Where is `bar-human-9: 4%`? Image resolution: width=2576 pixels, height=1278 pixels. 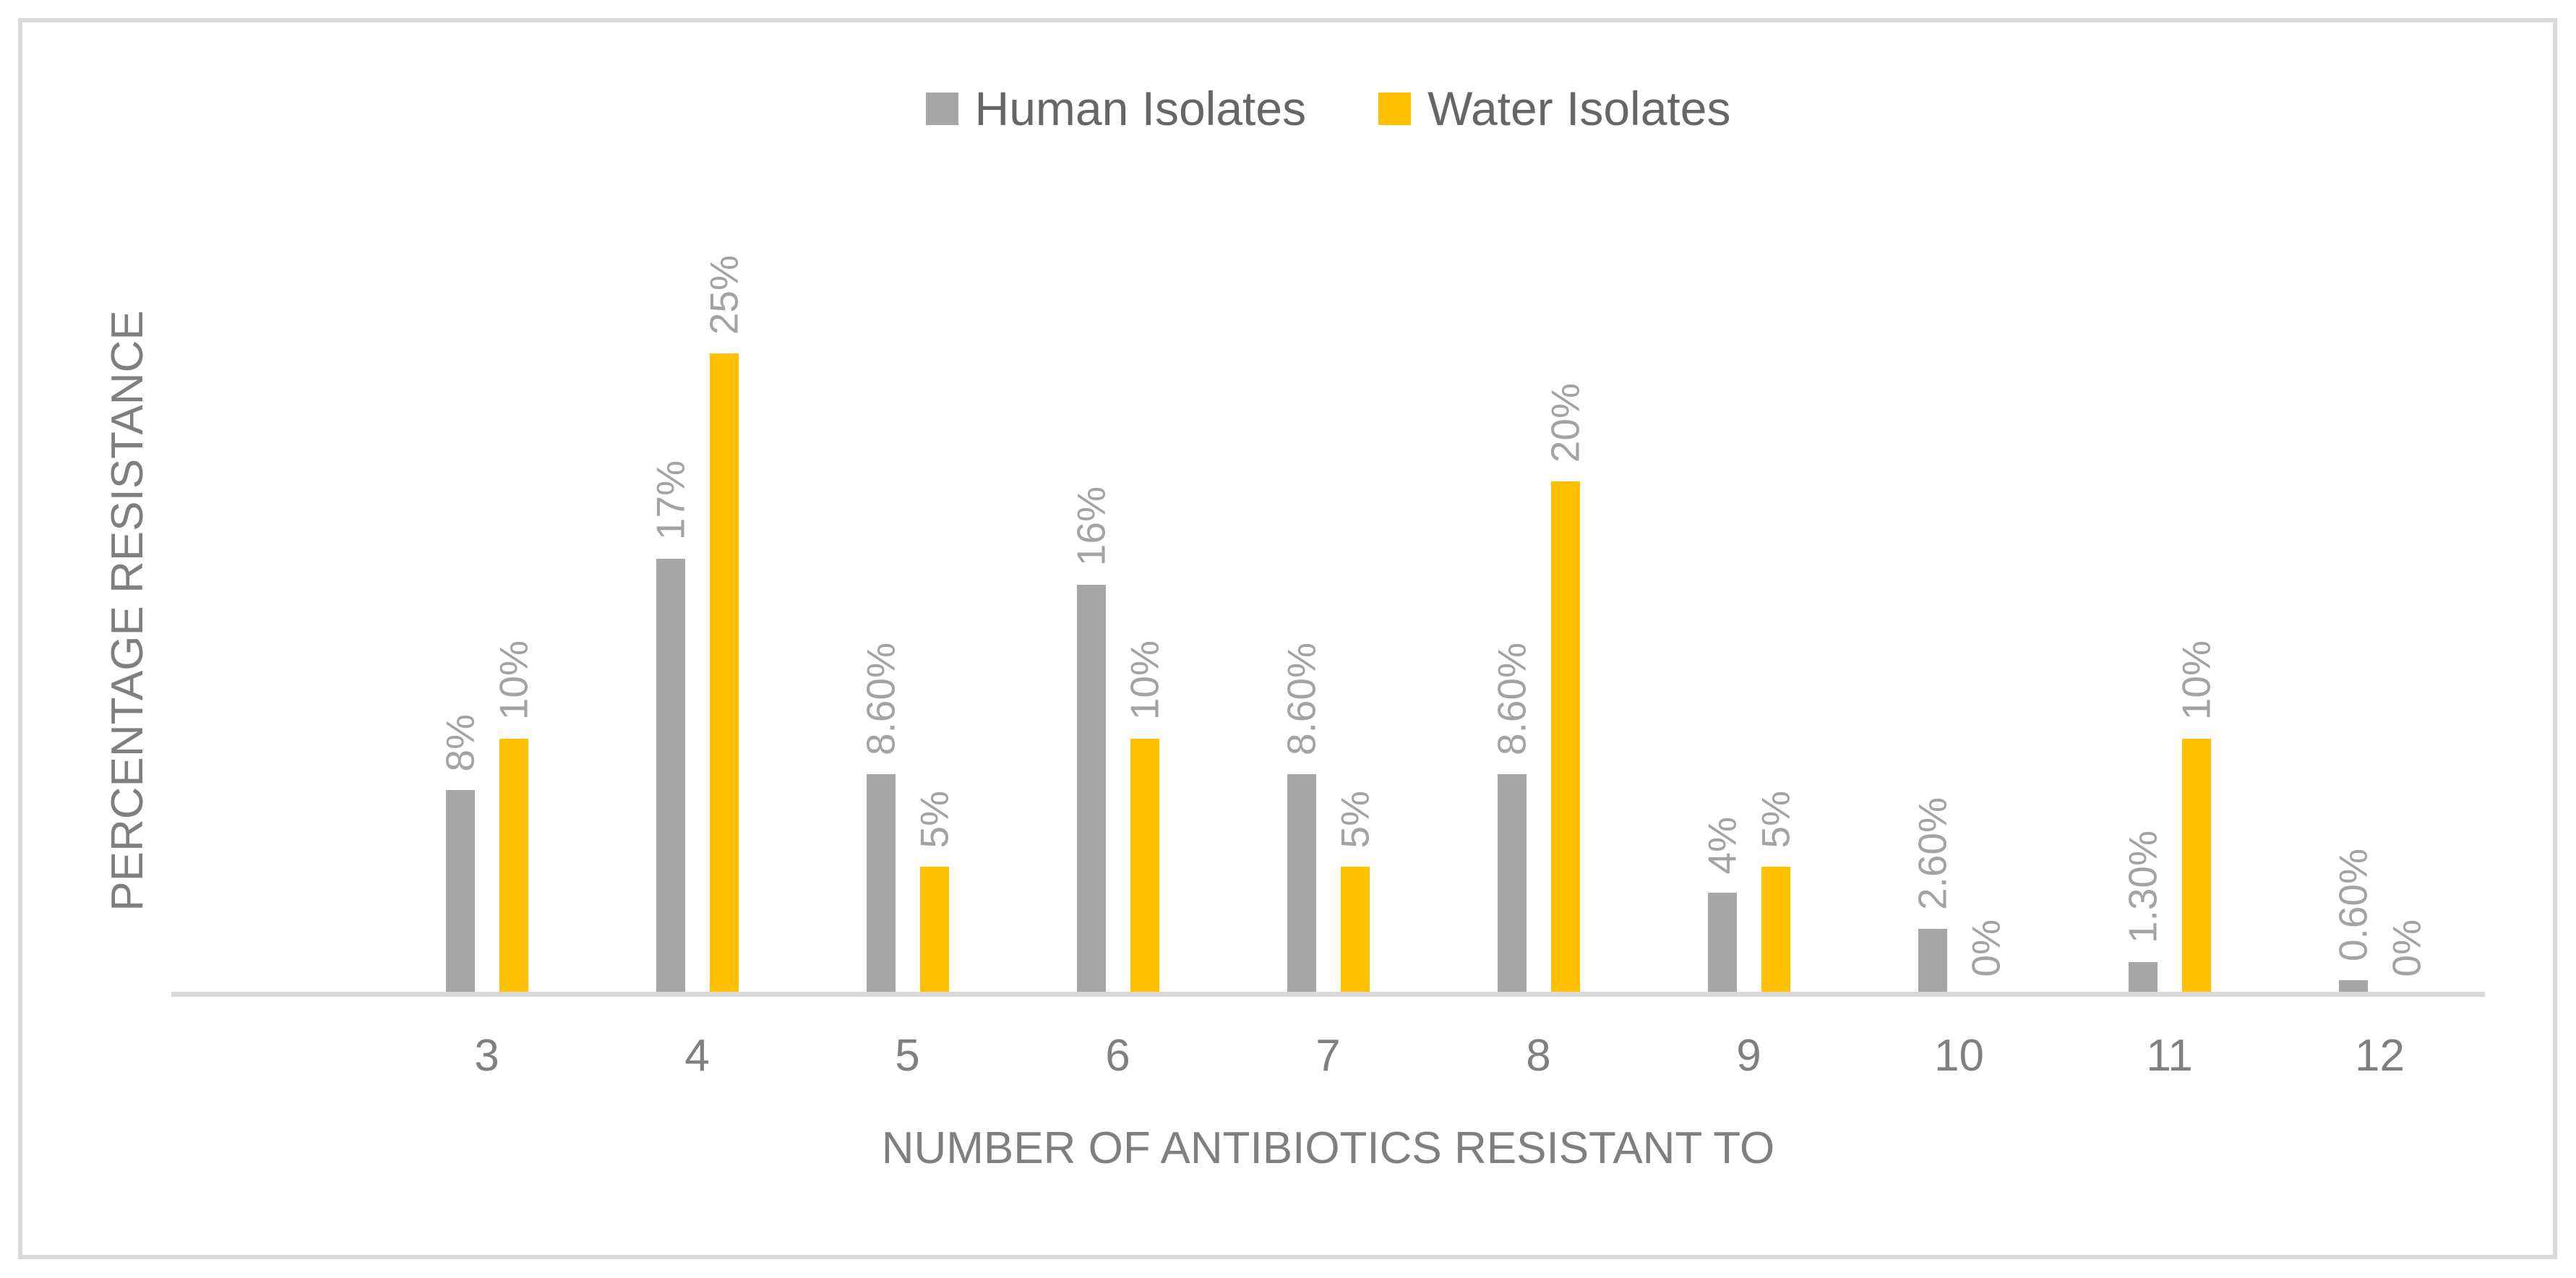
bar-human-9: 4% is located at coordinates (1722, 906).